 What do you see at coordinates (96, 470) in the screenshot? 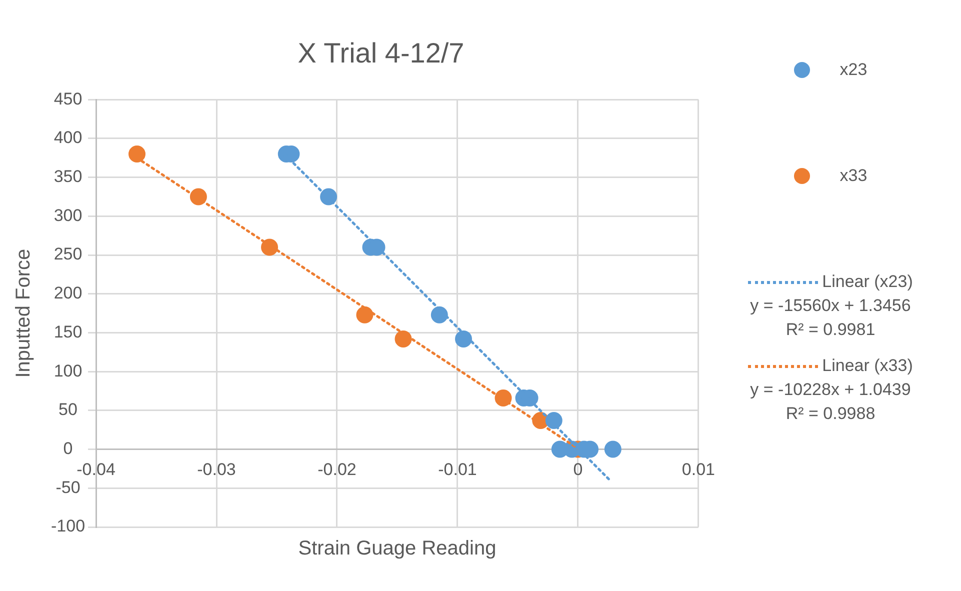
I see `x-tick-label: -0.04` at bounding box center [96, 470].